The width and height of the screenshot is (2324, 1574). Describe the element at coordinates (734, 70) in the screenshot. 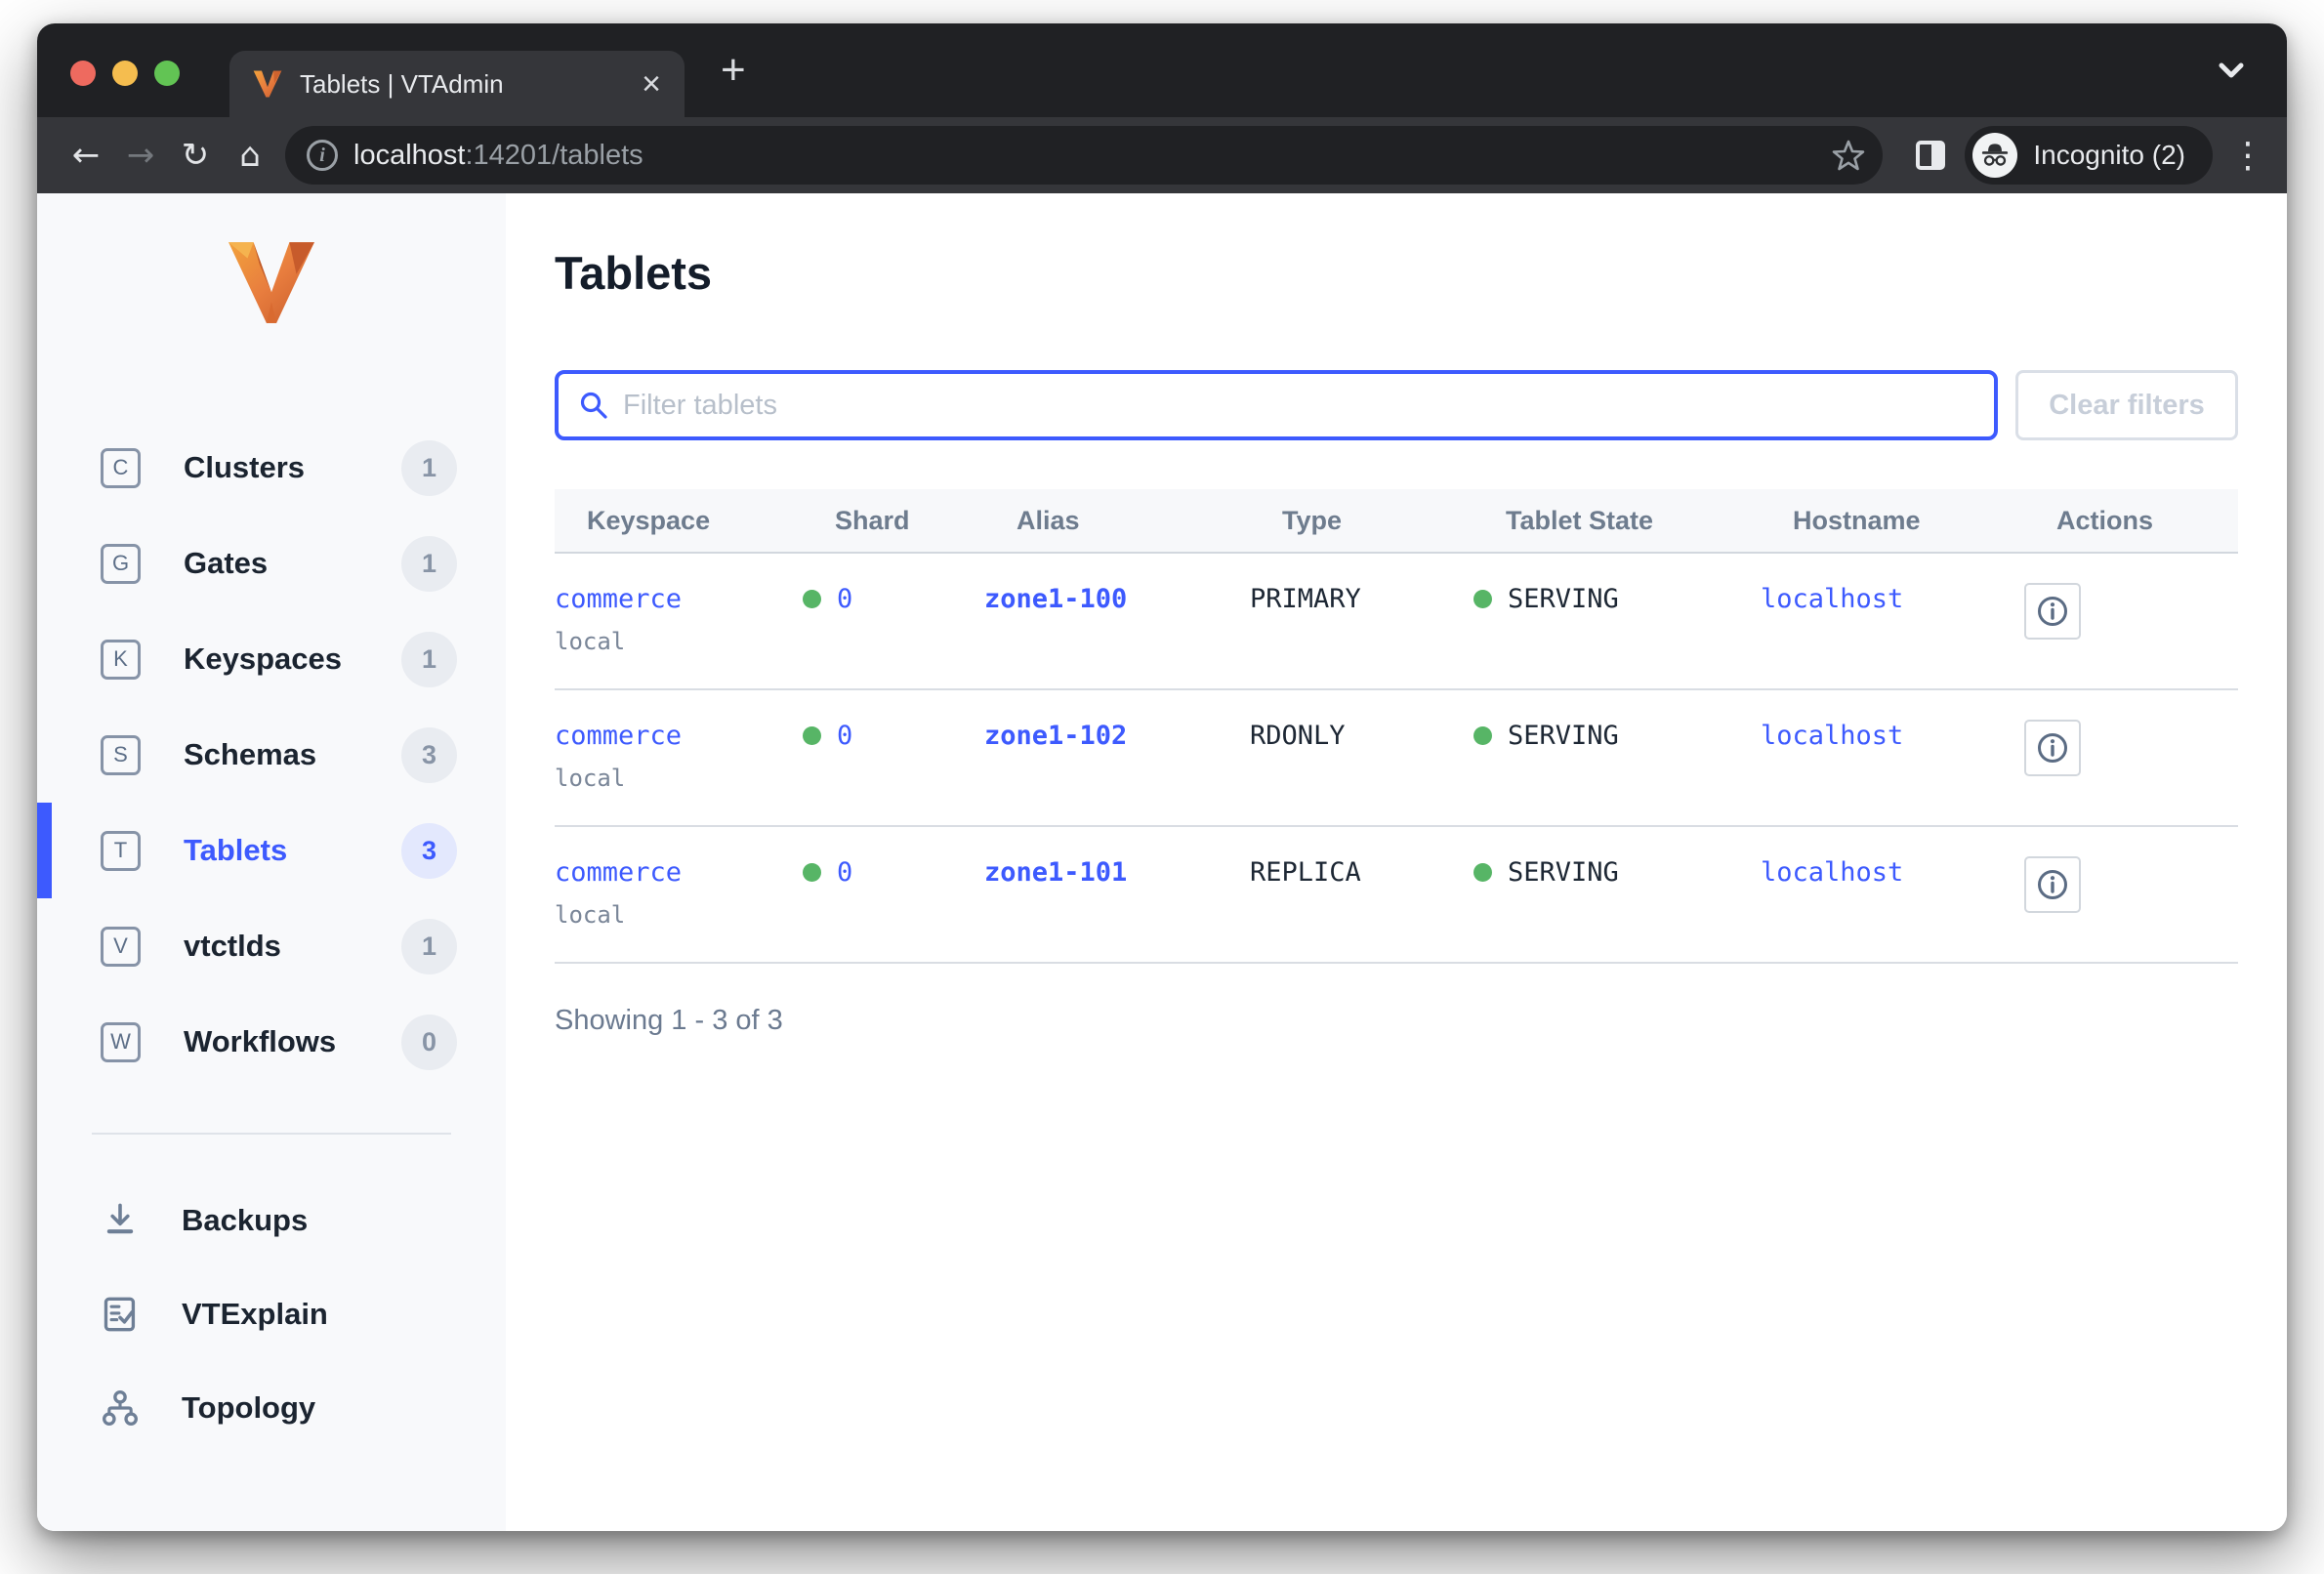

I see `new-tab-button: +` at that location.